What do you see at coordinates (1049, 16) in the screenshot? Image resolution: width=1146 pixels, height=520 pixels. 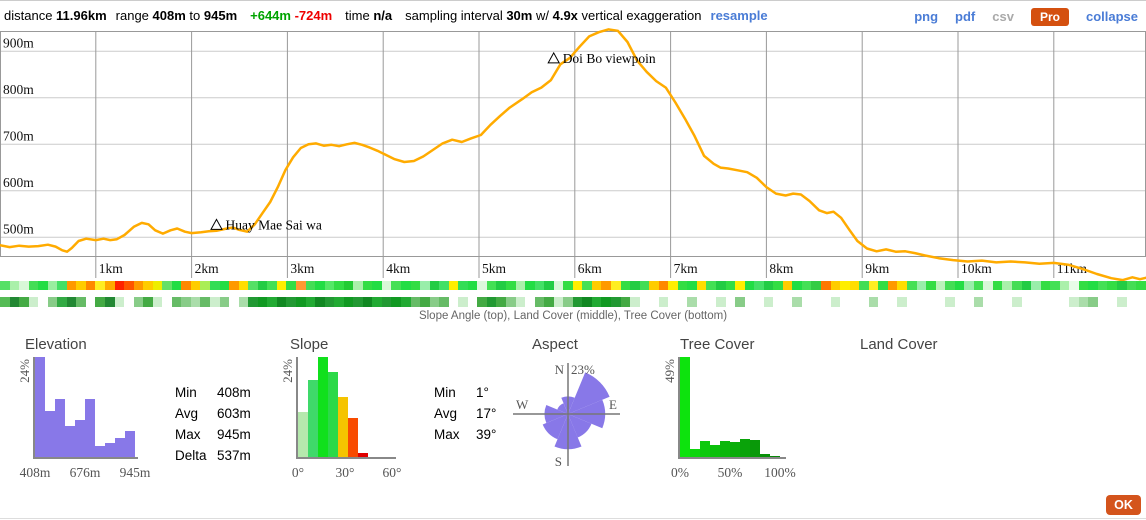 I see `pro-badge: Pro` at bounding box center [1049, 16].